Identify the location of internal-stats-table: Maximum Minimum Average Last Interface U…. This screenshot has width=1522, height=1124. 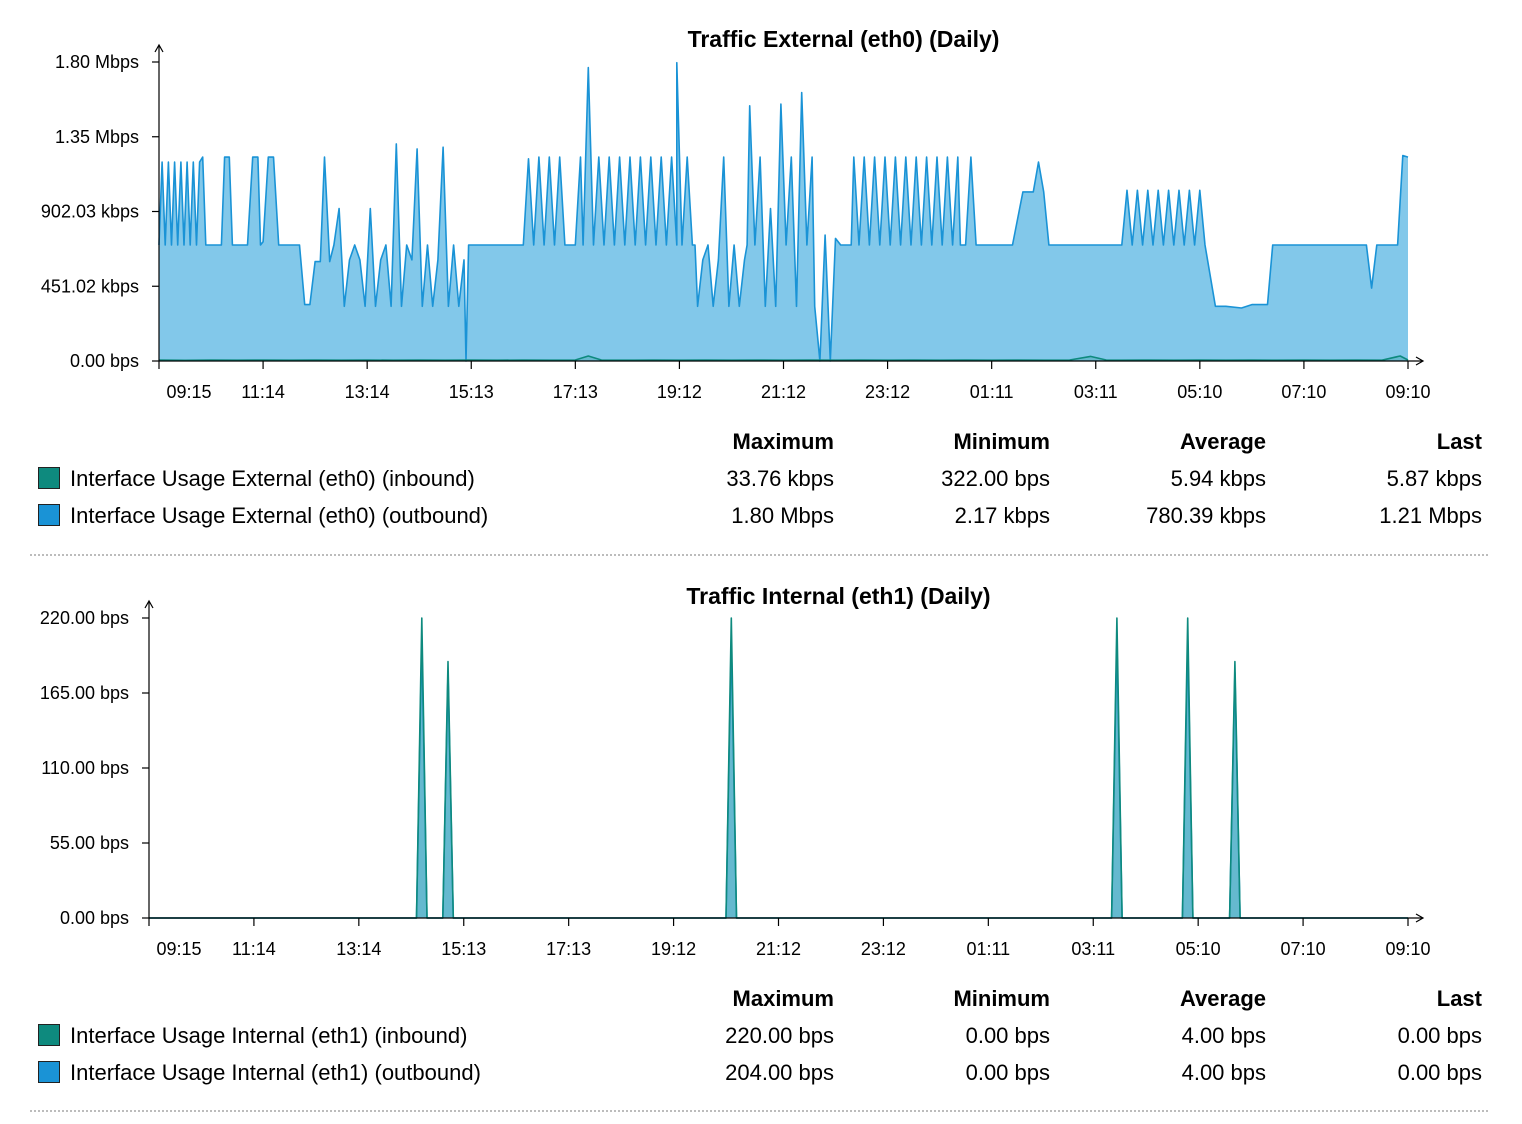
(760, 1036).